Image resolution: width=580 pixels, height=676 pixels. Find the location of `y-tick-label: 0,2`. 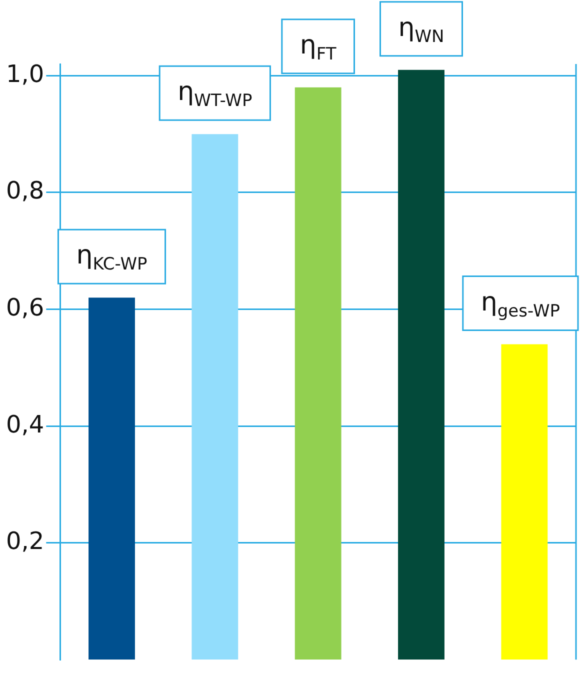

y-tick-label: 0,2 is located at coordinates (25, 541).